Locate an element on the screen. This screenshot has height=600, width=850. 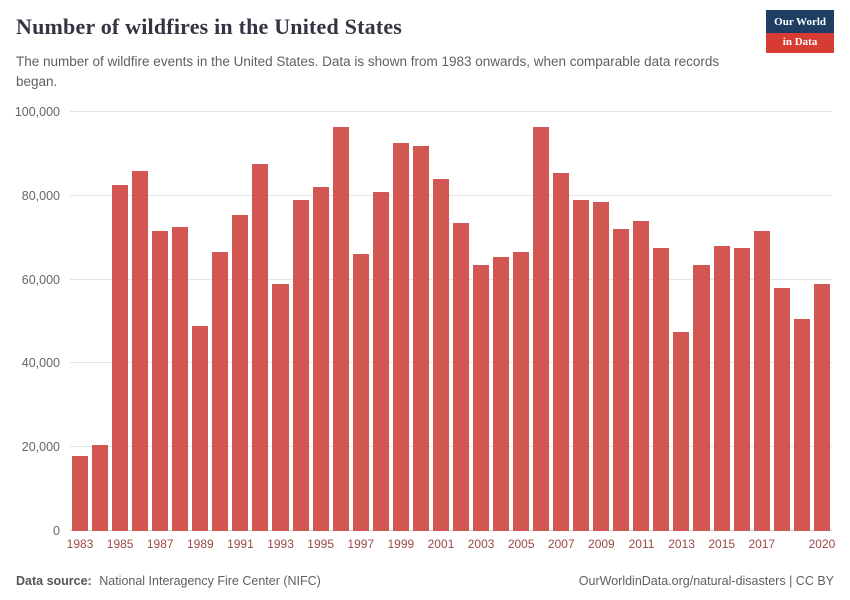
x-axis-tick-label: 1997 is located at coordinates (361, 544).